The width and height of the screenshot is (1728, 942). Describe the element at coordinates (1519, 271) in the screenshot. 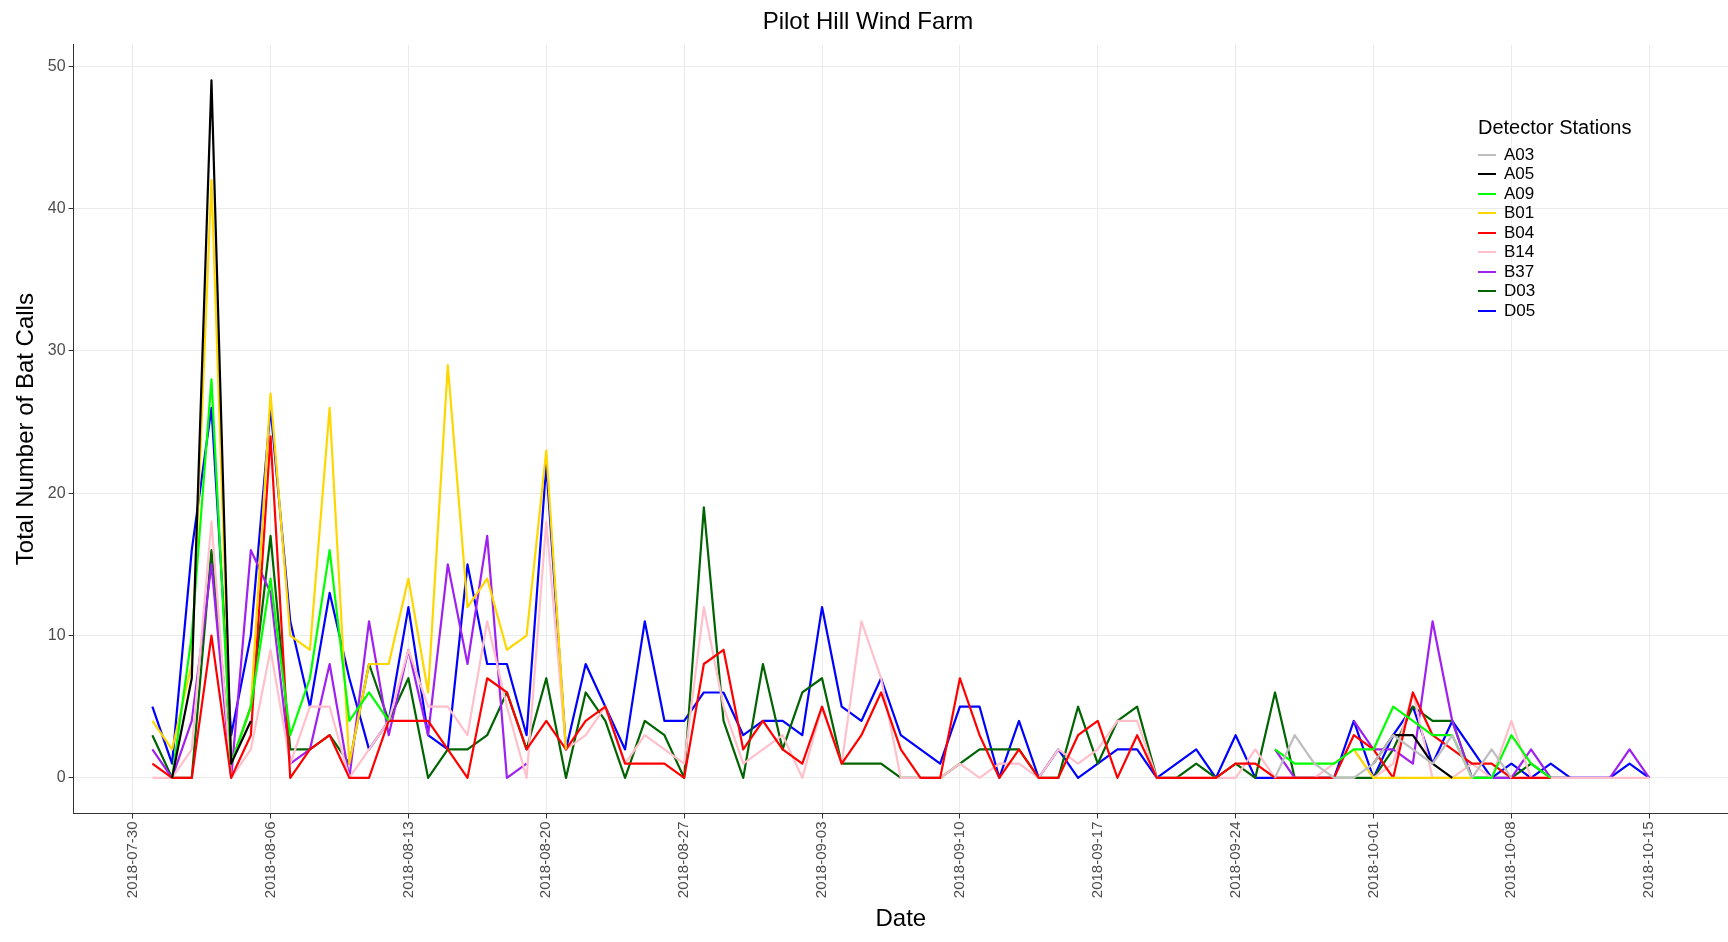

I see `legend-label: B37` at that location.